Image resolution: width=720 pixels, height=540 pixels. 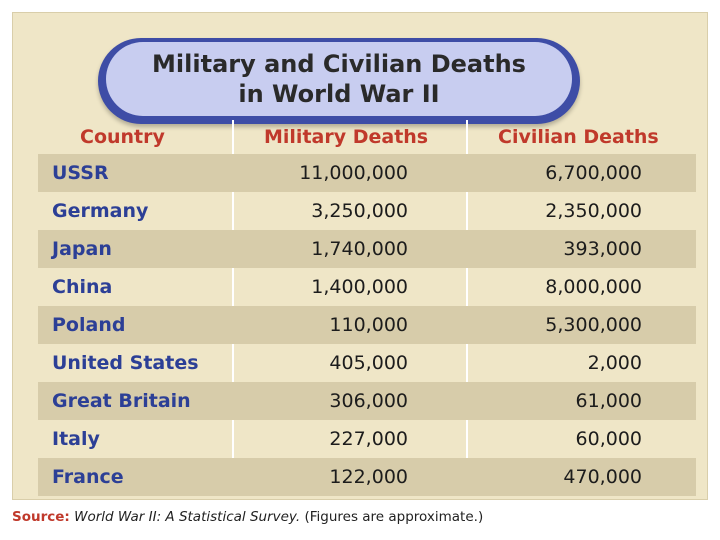 What do you see at coordinates (76, 439) in the screenshot?
I see `cell-country: Italy` at bounding box center [76, 439].